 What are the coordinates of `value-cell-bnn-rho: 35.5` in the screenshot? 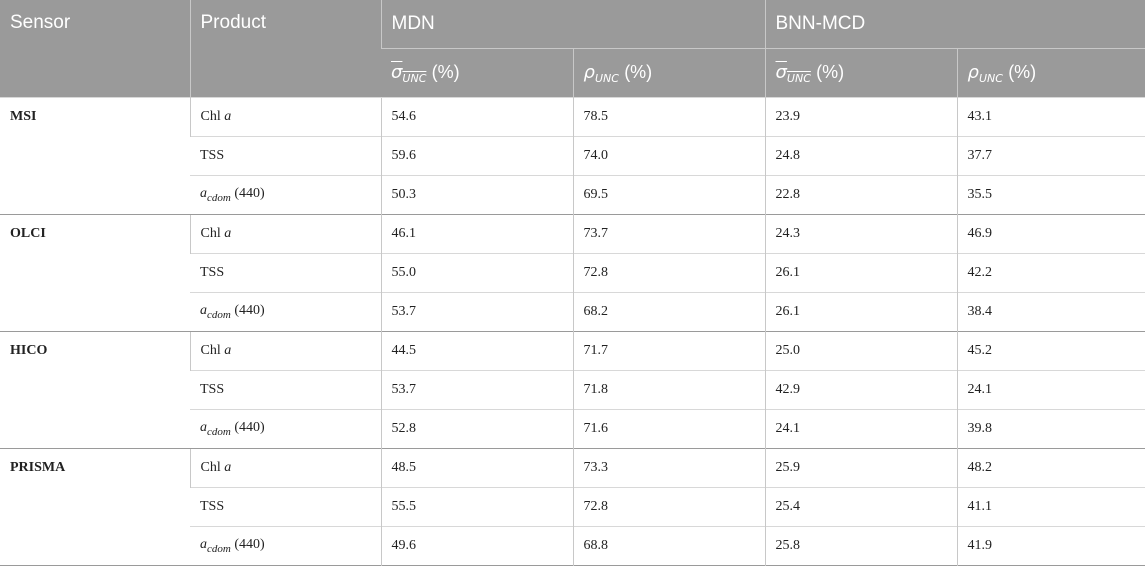 It's located at (1050, 195).